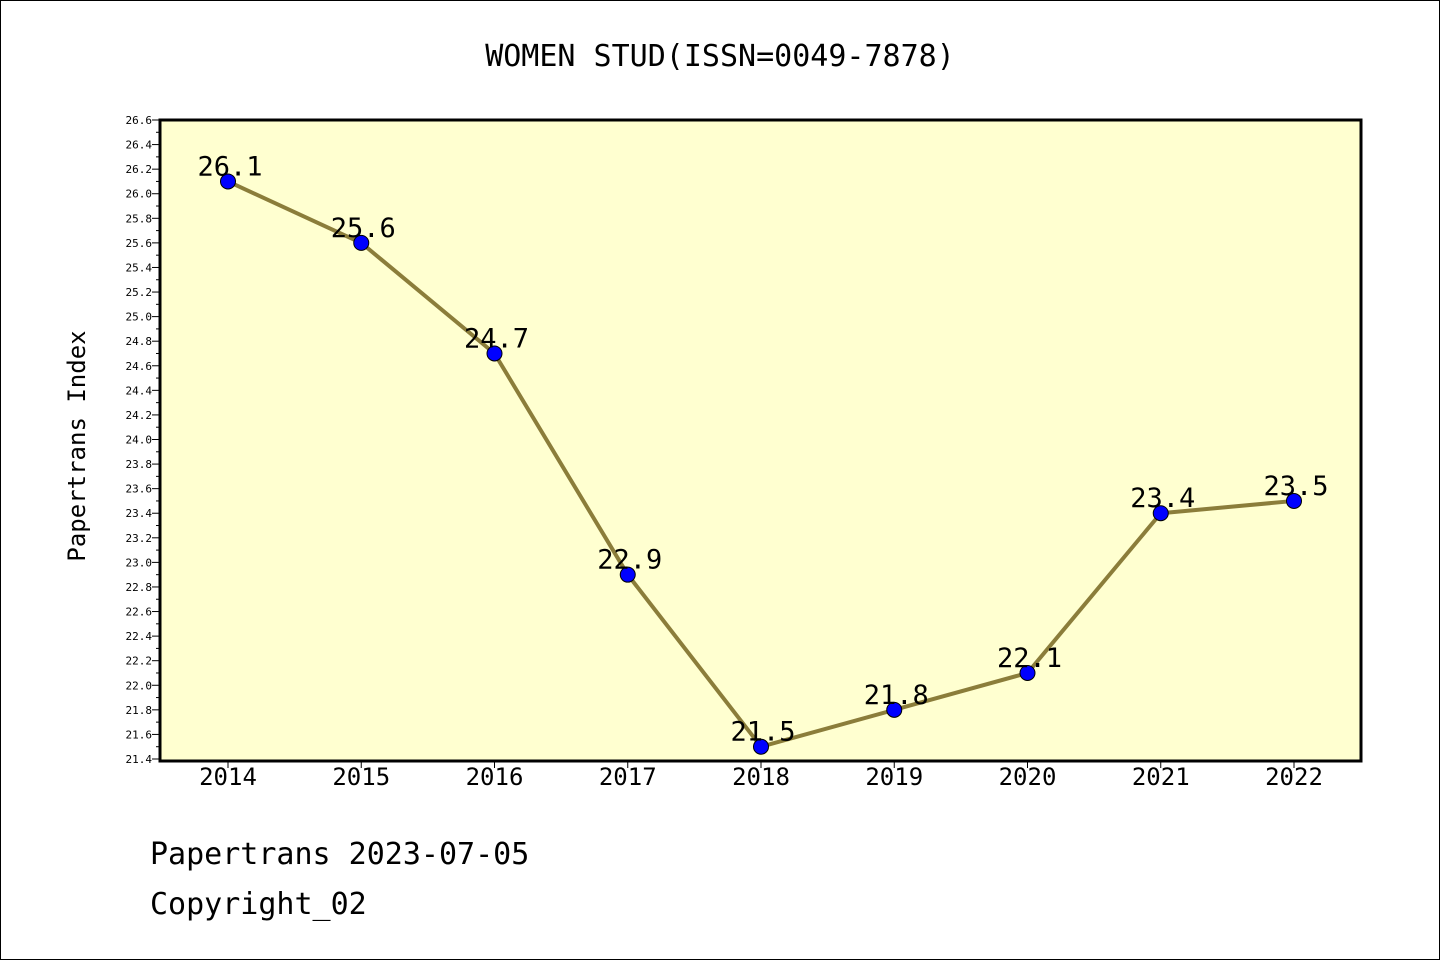 Image resolution: width=1440 pixels, height=960 pixels. What do you see at coordinates (139, 489) in the screenshot?
I see `y-tick-label: 23.6` at bounding box center [139, 489].